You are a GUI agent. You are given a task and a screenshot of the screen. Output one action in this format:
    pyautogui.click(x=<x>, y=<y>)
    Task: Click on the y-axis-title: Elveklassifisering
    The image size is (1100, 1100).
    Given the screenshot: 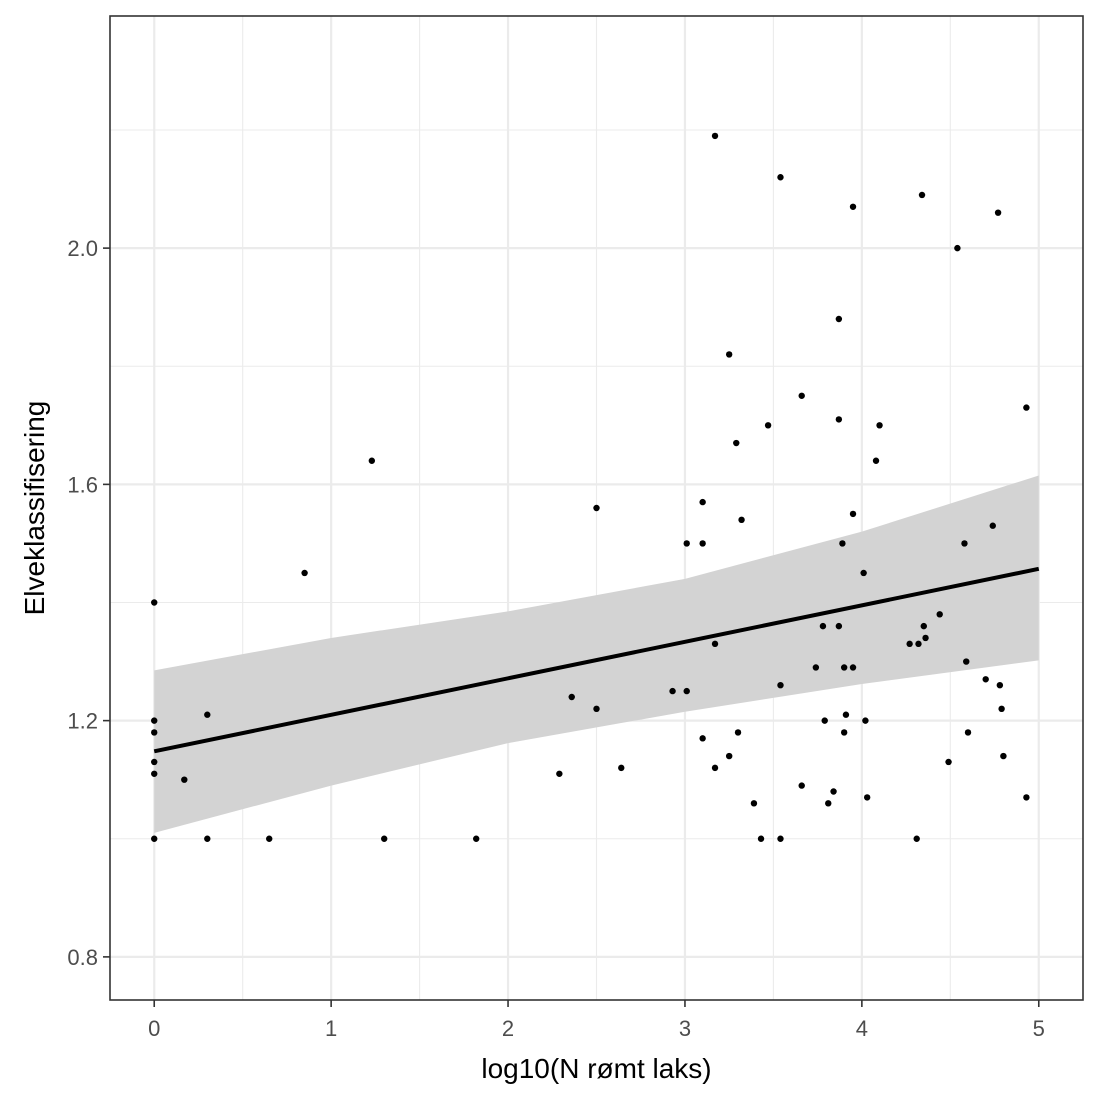 What is the action you would take?
    pyautogui.click(x=34, y=508)
    